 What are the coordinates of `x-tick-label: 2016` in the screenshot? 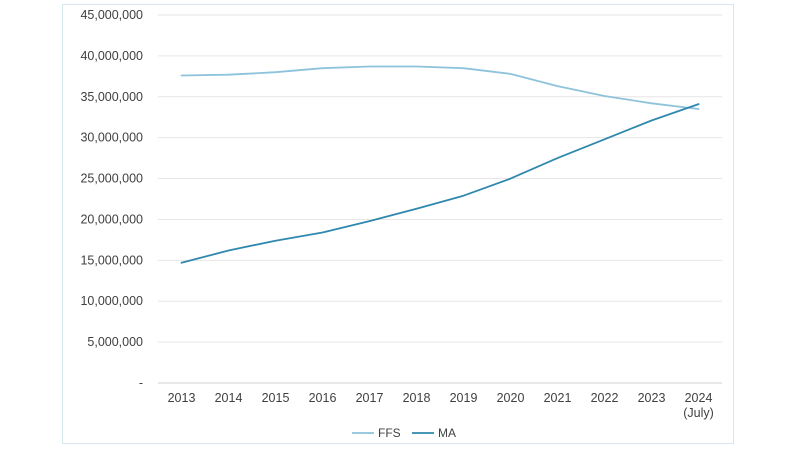 It's located at (323, 398).